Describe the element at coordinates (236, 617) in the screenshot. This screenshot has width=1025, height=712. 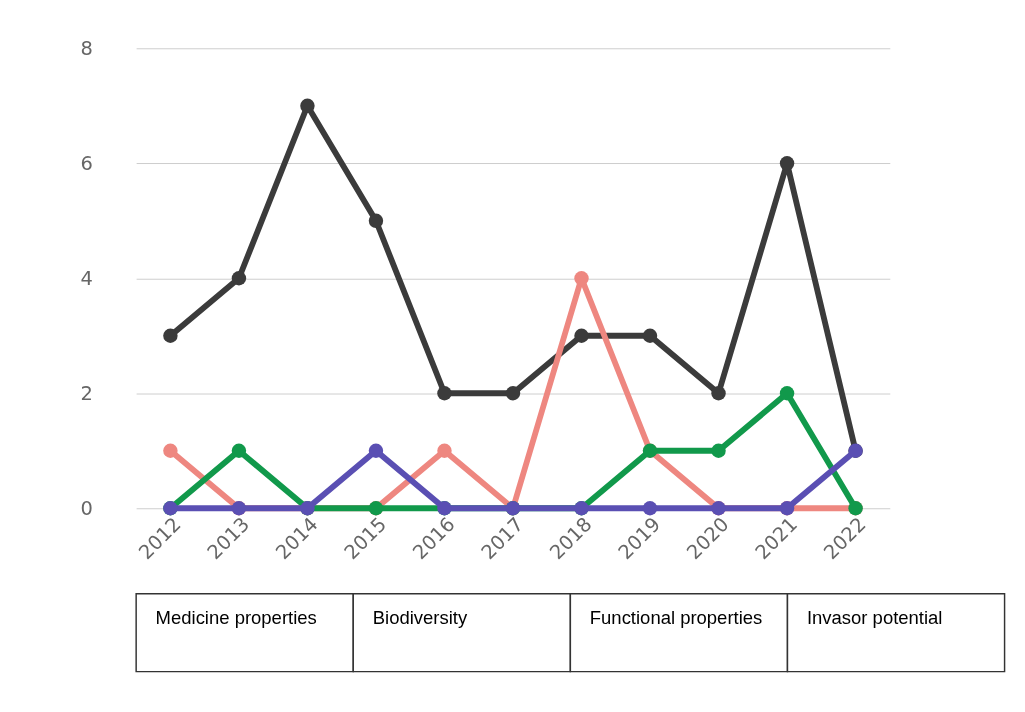
I see `text: Medicine properties` at that location.